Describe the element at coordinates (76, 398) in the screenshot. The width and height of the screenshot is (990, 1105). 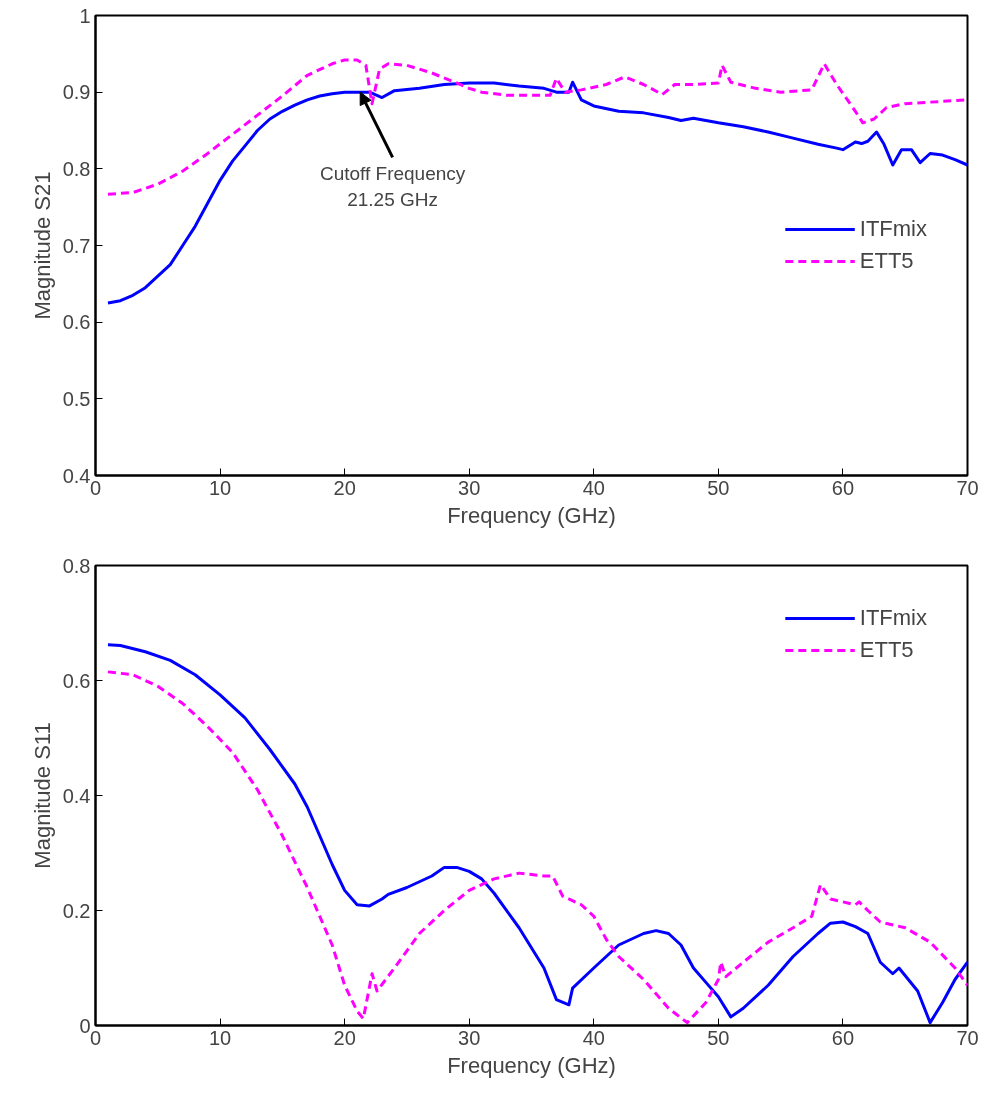
I see `y-tick-label: 0.5` at that location.